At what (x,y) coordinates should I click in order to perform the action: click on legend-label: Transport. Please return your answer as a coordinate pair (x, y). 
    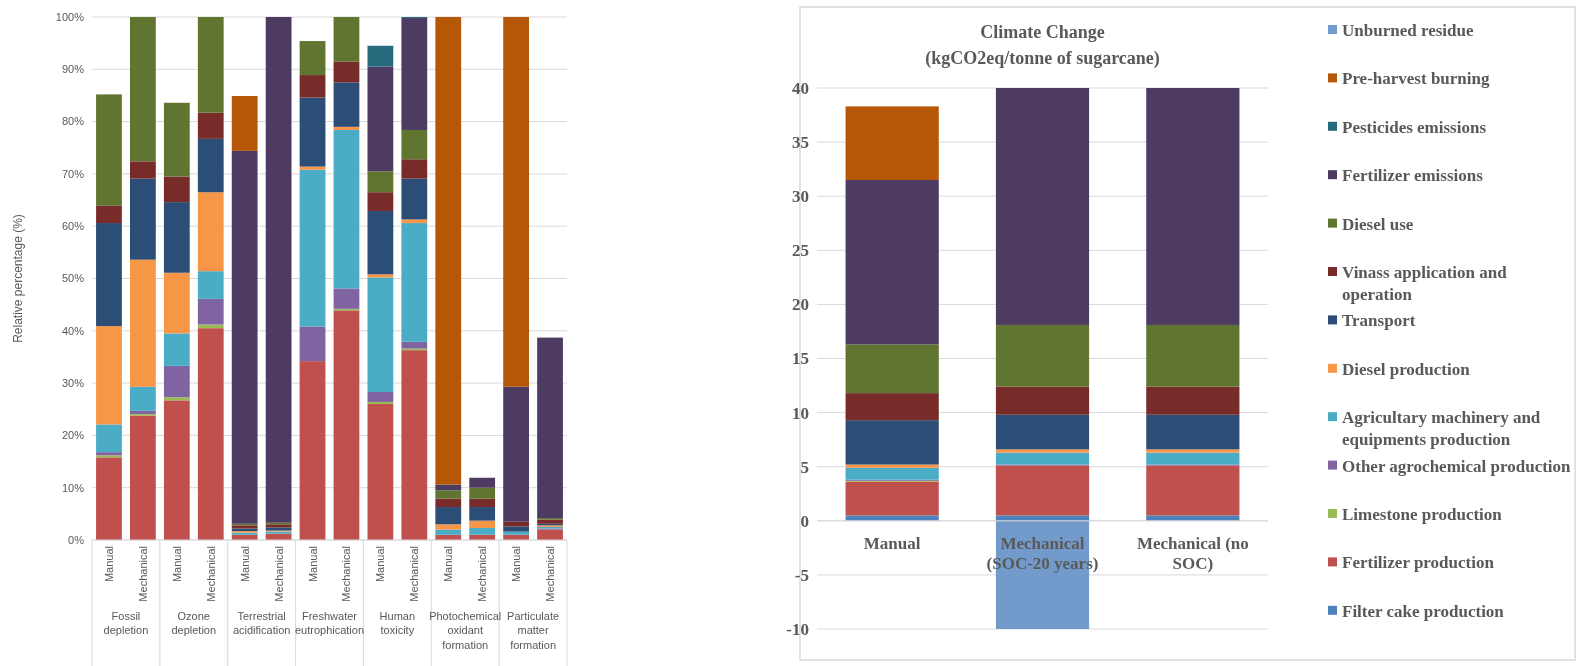
    Looking at the image, I should click on (1379, 321).